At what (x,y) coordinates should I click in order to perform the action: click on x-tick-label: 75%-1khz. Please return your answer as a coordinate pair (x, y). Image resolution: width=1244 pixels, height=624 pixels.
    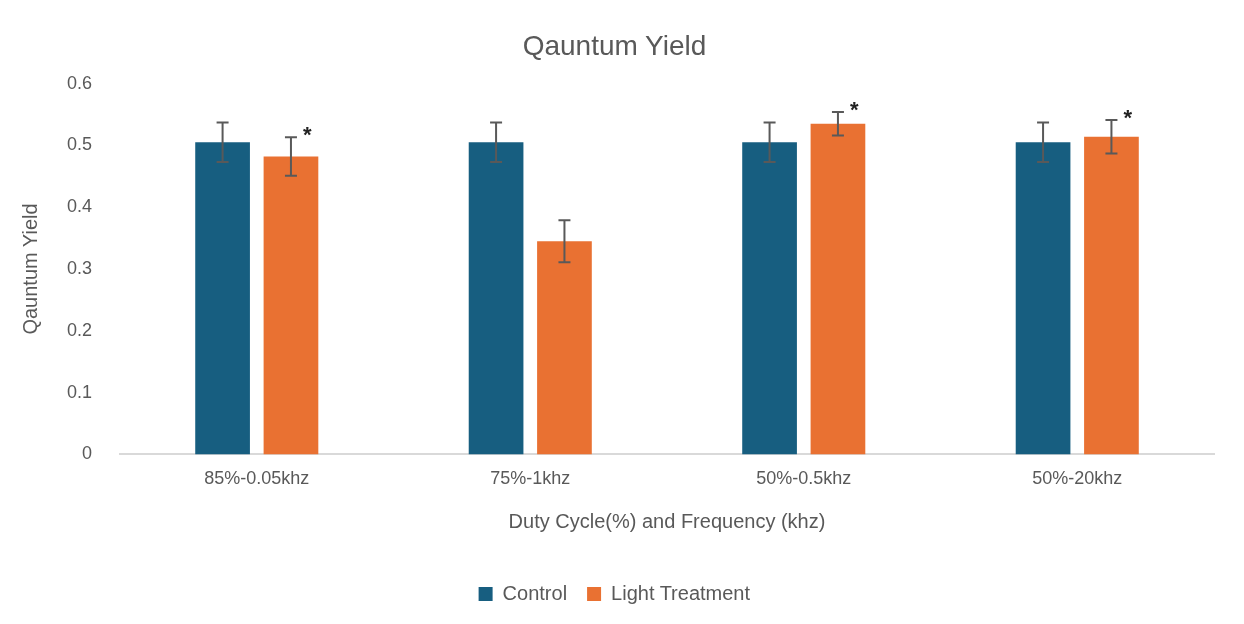
    Looking at the image, I should click on (530, 478).